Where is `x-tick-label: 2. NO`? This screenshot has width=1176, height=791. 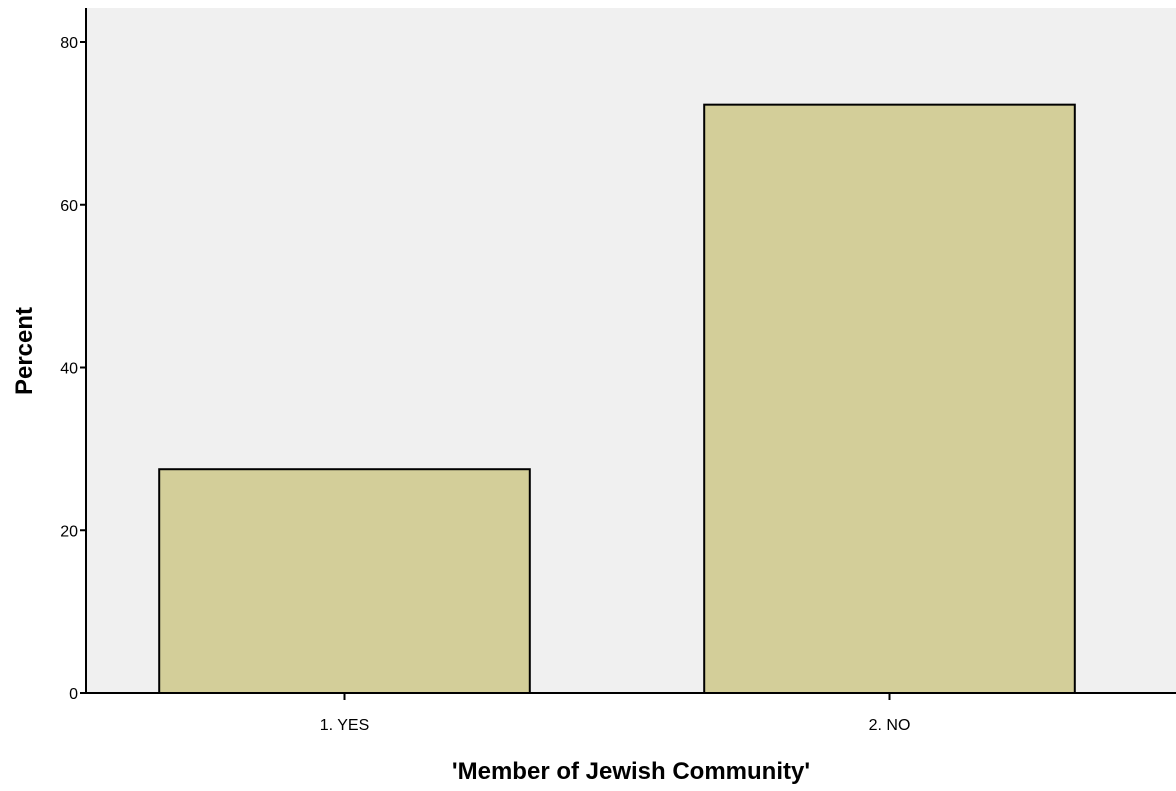 x-tick-label: 2. NO is located at coordinates (890, 725).